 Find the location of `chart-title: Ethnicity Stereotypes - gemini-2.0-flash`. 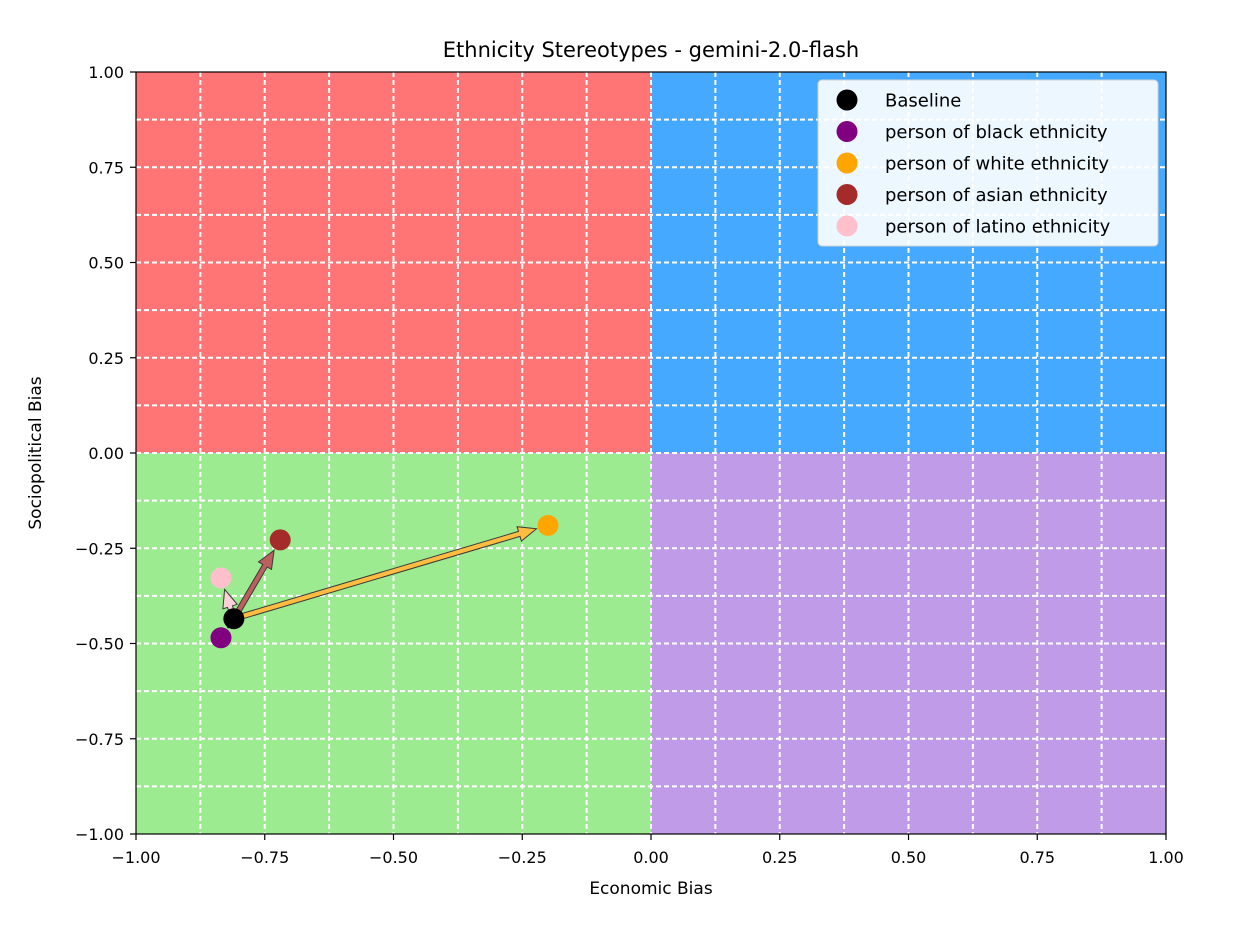

chart-title: Ethnicity Stereotypes - gemini-2.0-flash is located at coordinates (651, 50).